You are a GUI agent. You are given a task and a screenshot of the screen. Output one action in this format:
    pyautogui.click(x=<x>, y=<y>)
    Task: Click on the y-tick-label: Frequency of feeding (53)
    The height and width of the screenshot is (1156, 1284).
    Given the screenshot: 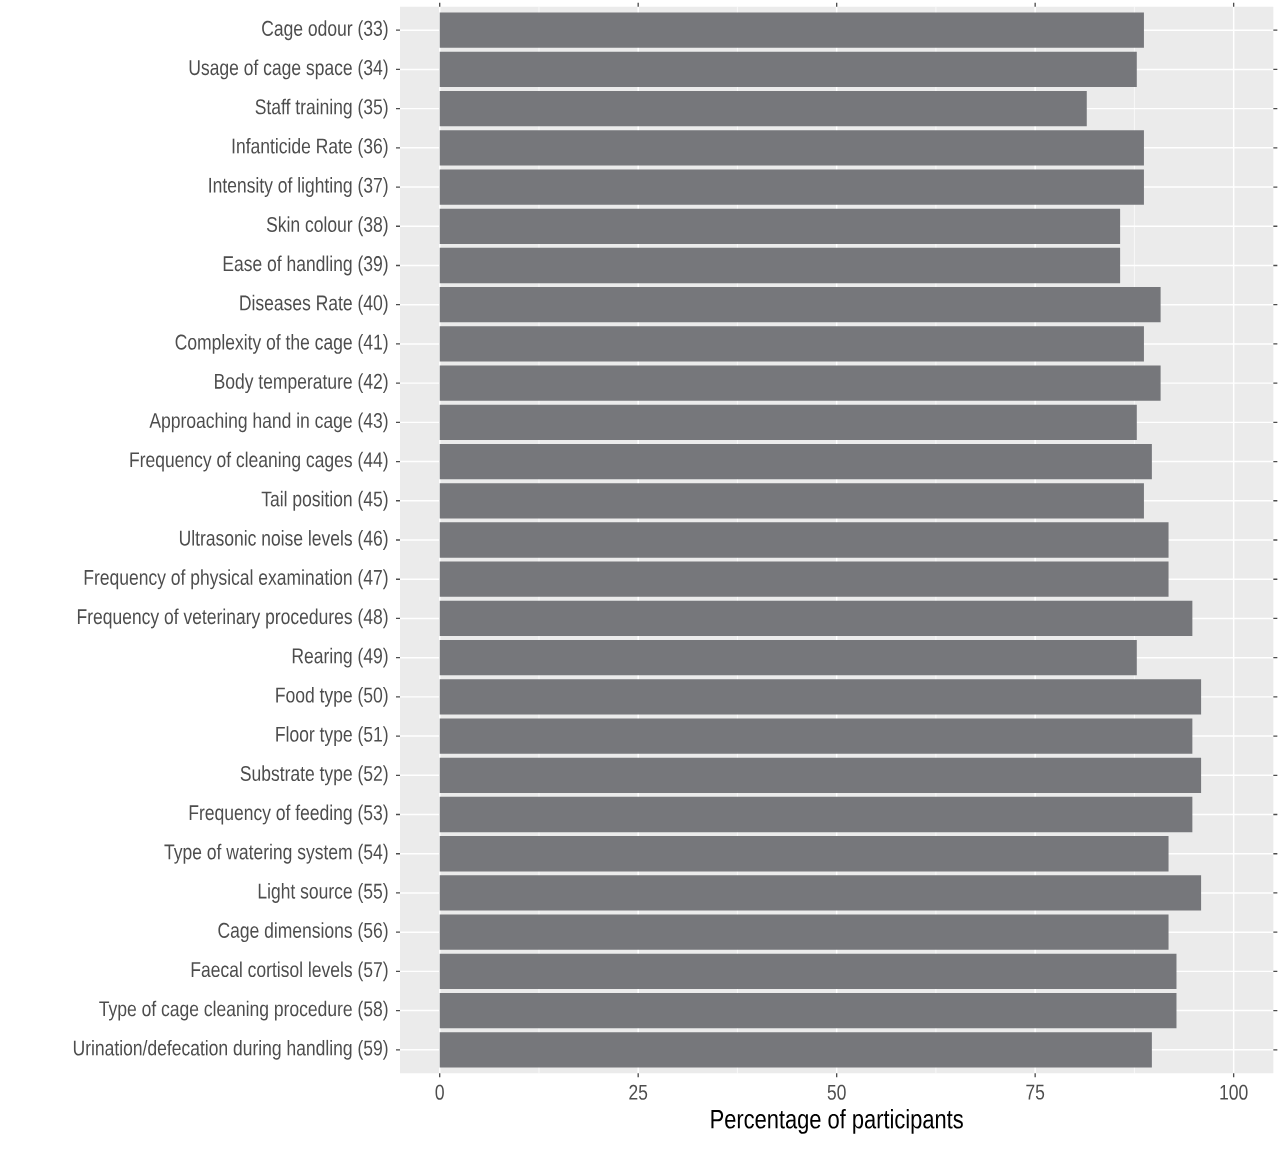 What is the action you would take?
    pyautogui.click(x=288, y=814)
    